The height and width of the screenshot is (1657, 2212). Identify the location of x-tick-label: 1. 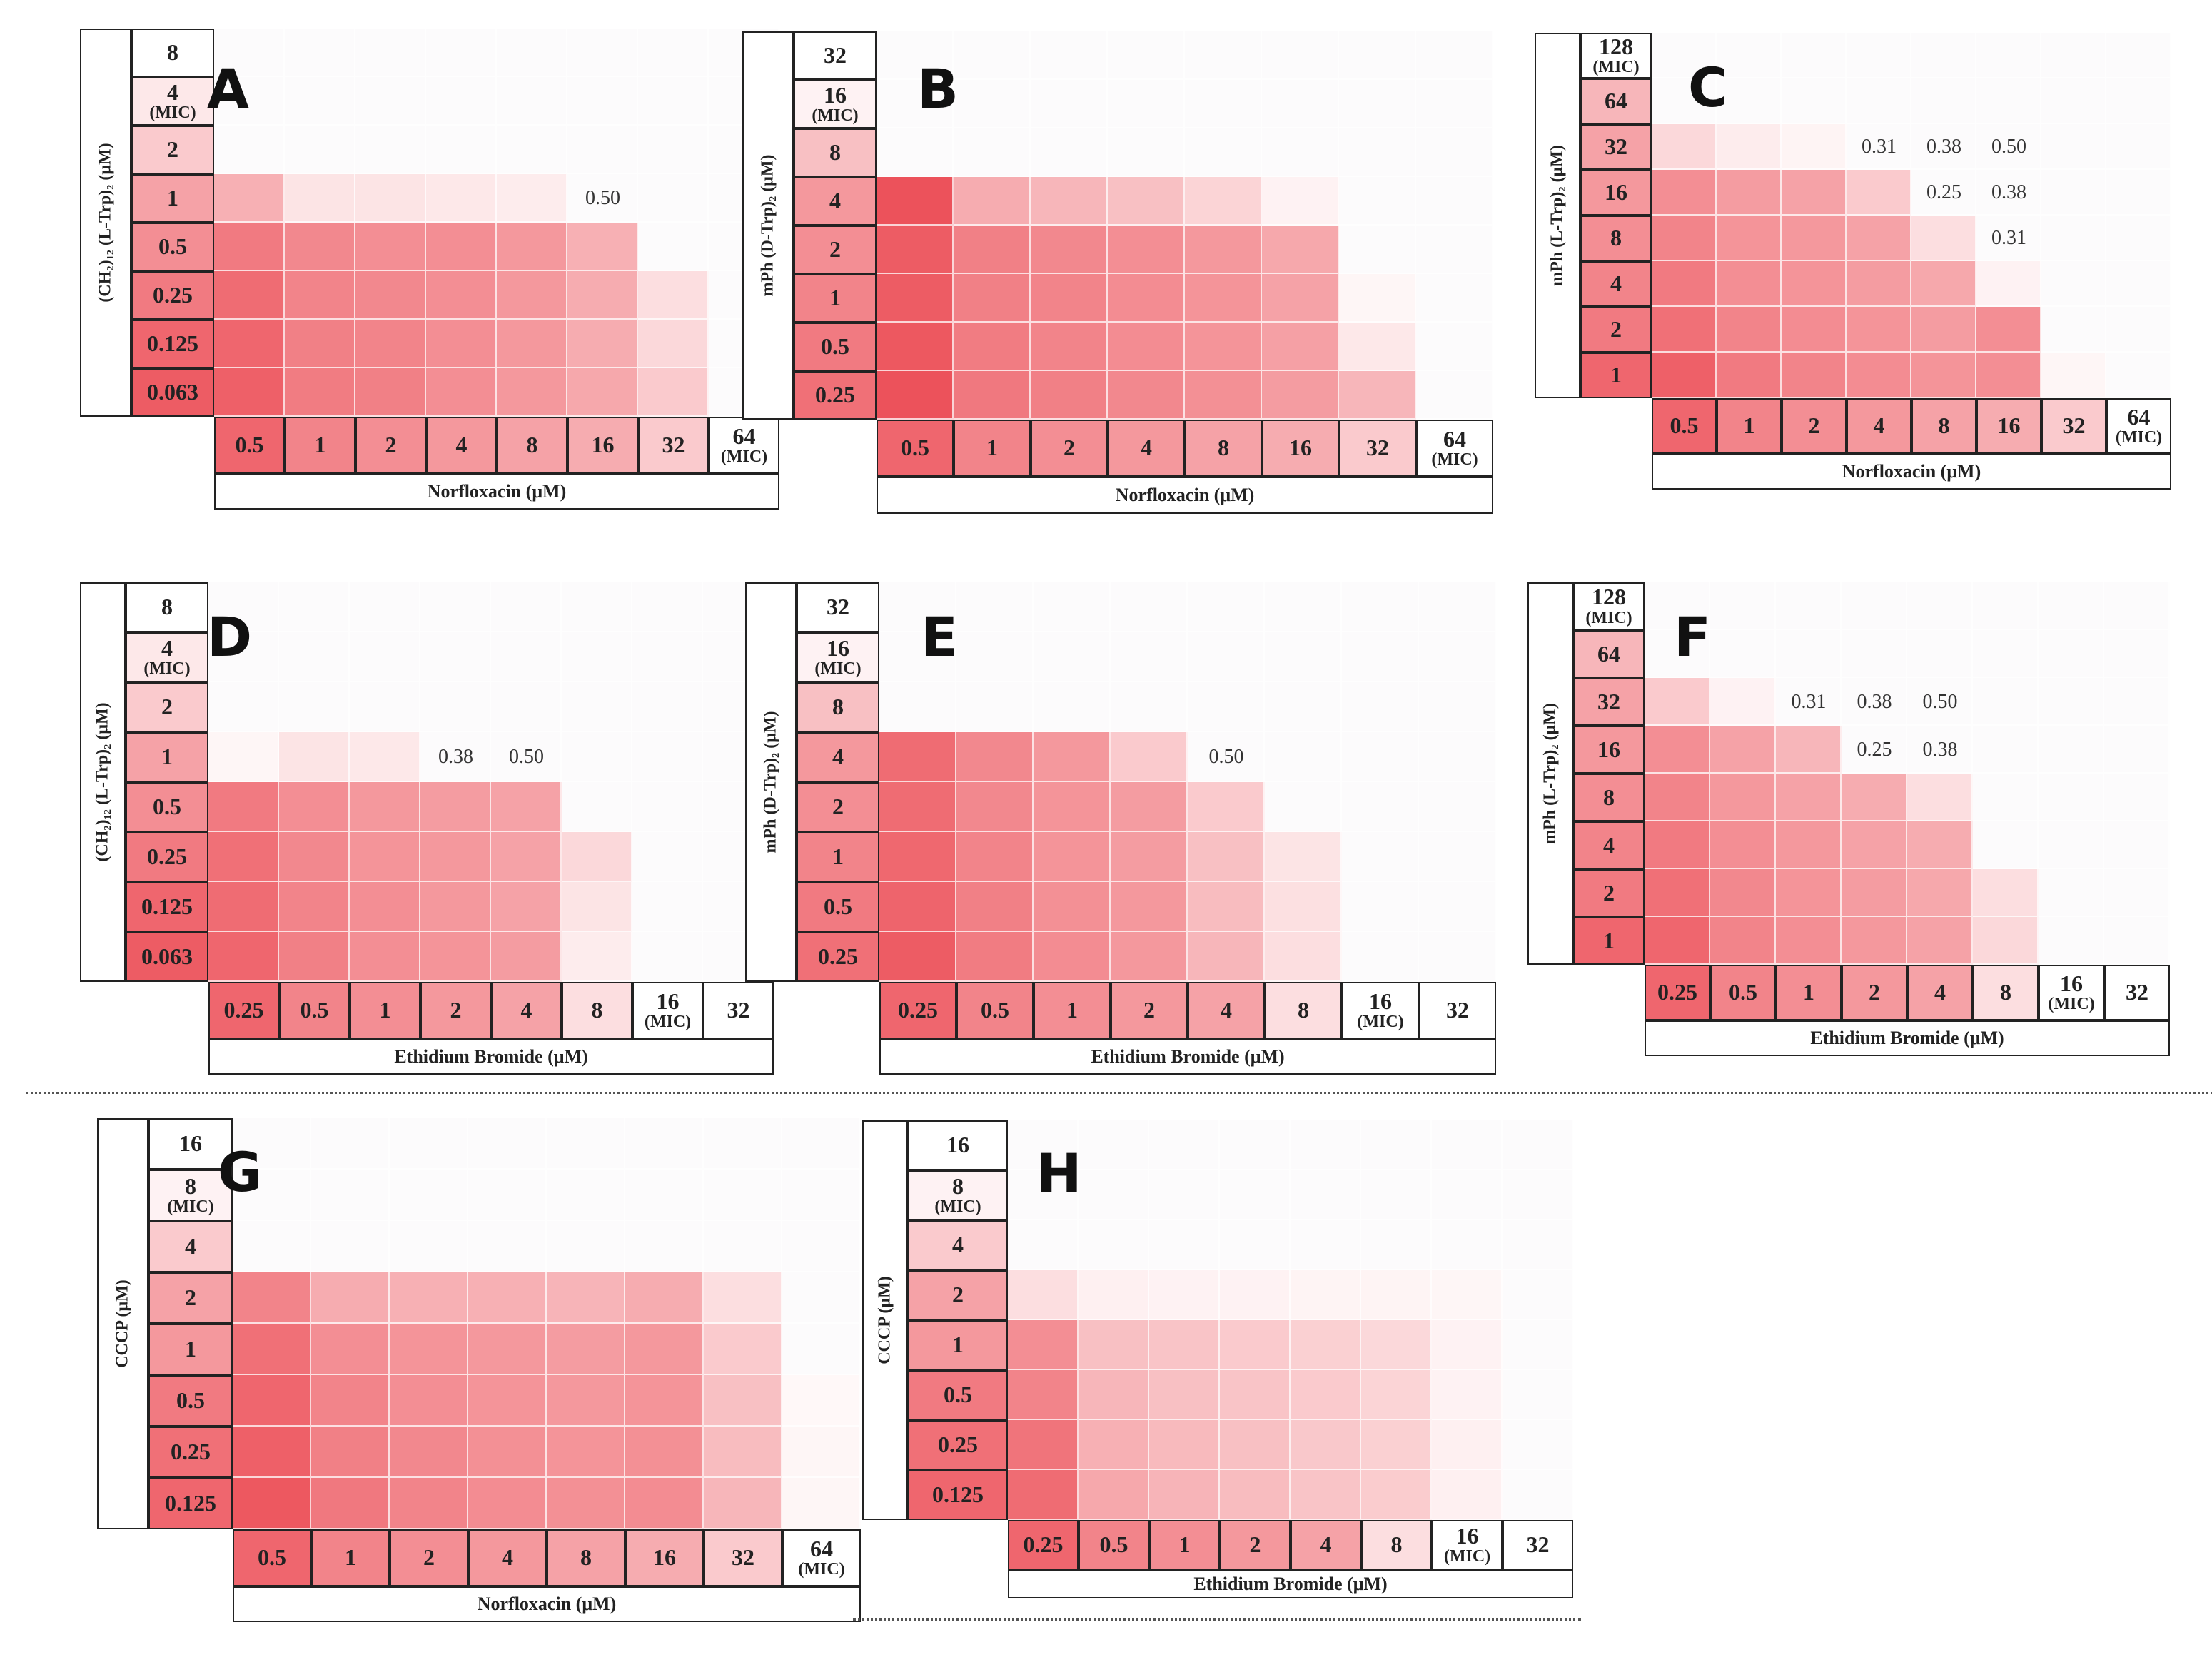
(1749, 426).